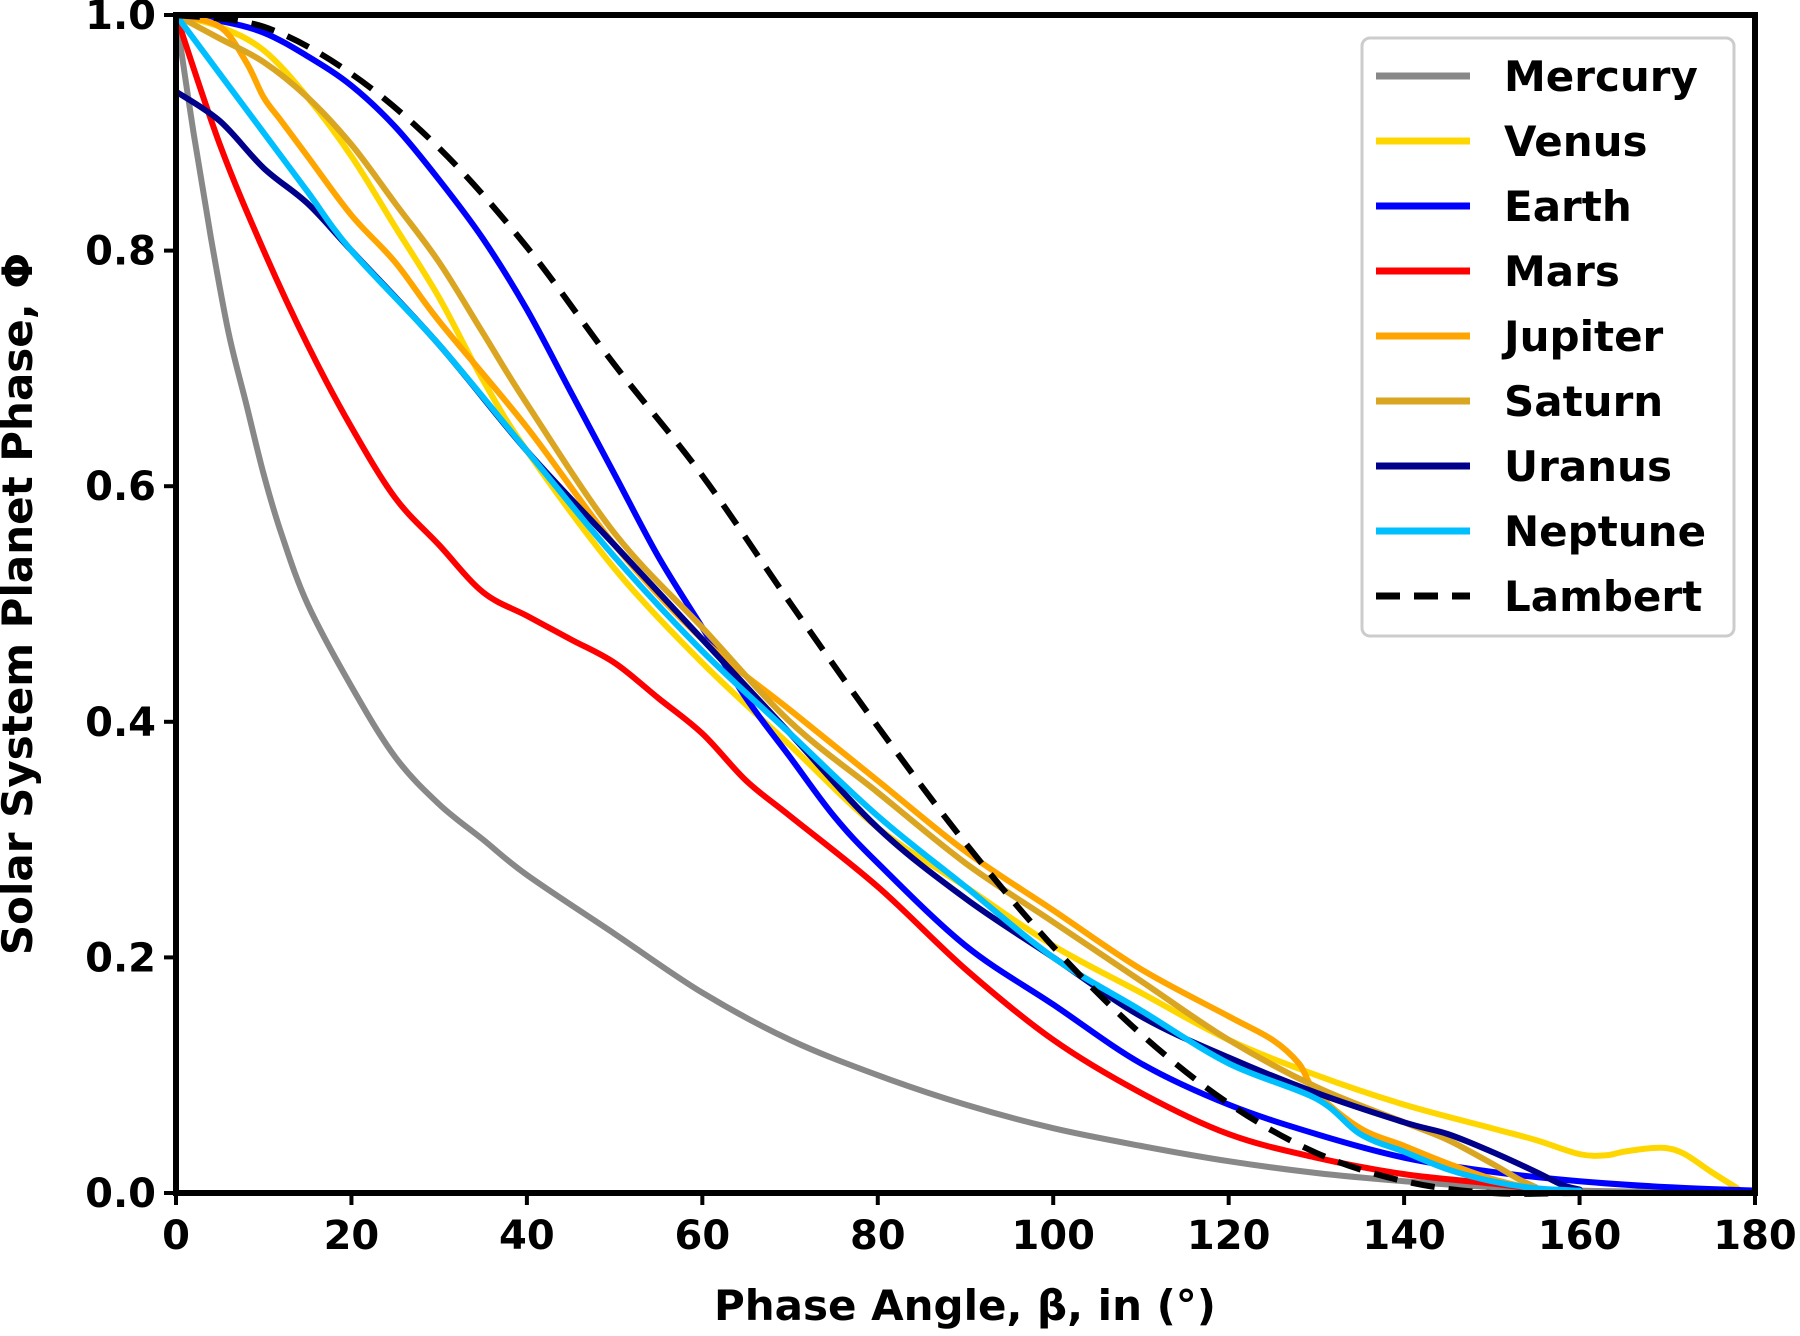 The height and width of the screenshot is (1336, 1800). What do you see at coordinates (120, 723) in the screenshot?
I see `y-tick-label: 0.4` at bounding box center [120, 723].